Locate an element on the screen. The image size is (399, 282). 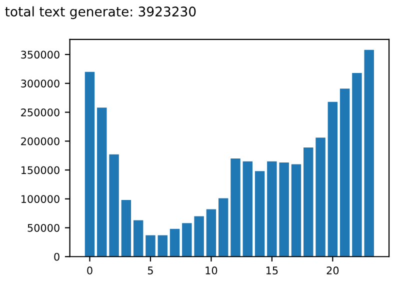
x-tick-label: 5 is located at coordinates (150, 270).